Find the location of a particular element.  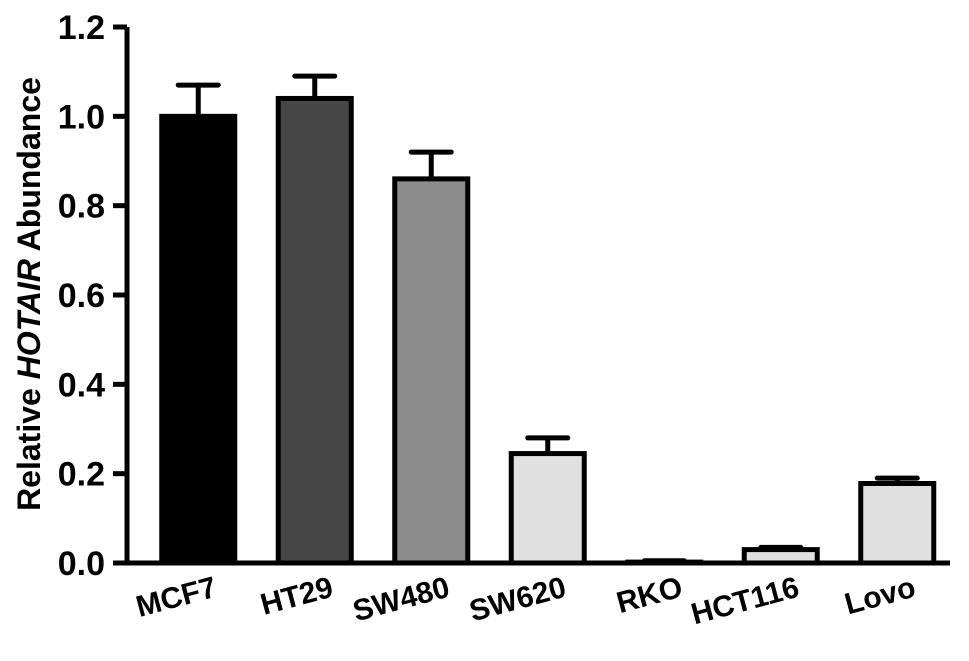

y-tick-label: 0.0 is located at coordinates (81, 564).